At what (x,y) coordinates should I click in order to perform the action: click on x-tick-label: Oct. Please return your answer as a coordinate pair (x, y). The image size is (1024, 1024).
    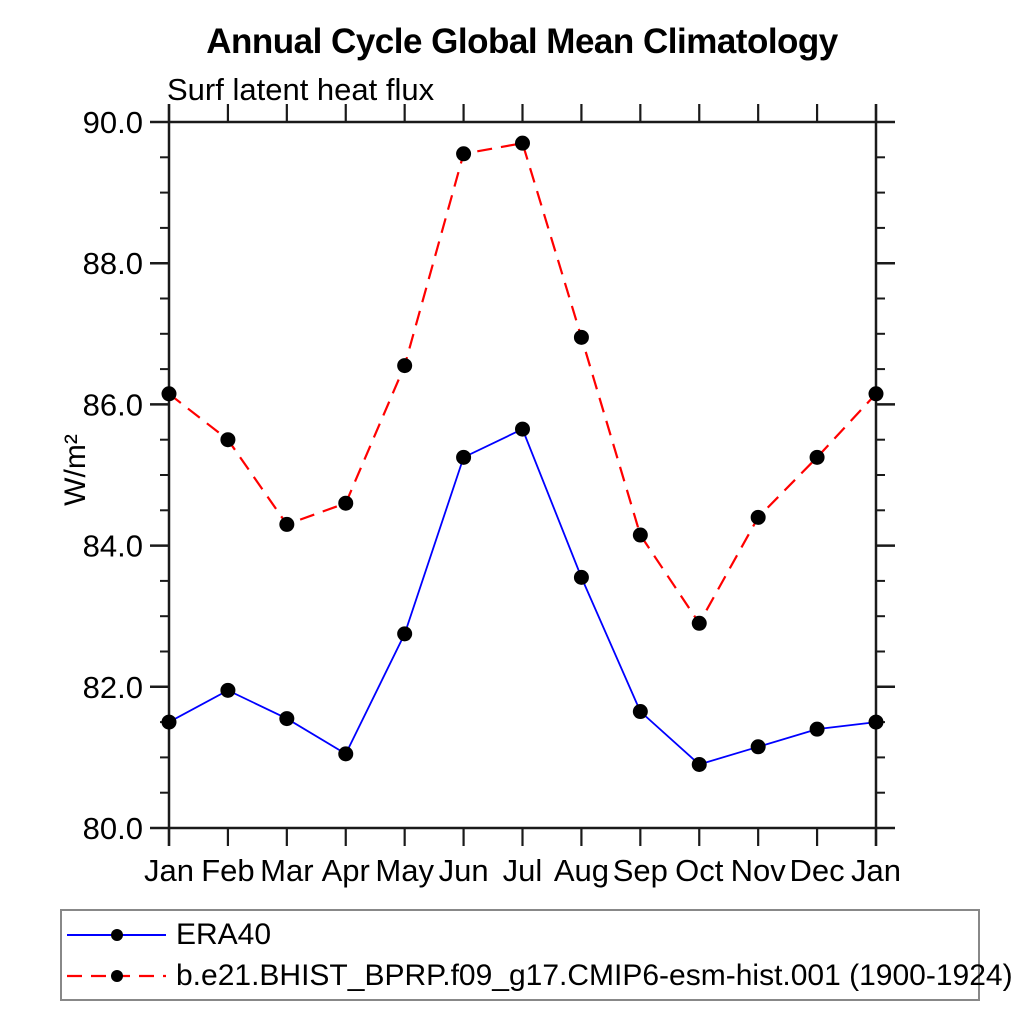
    Looking at the image, I should click on (699, 870).